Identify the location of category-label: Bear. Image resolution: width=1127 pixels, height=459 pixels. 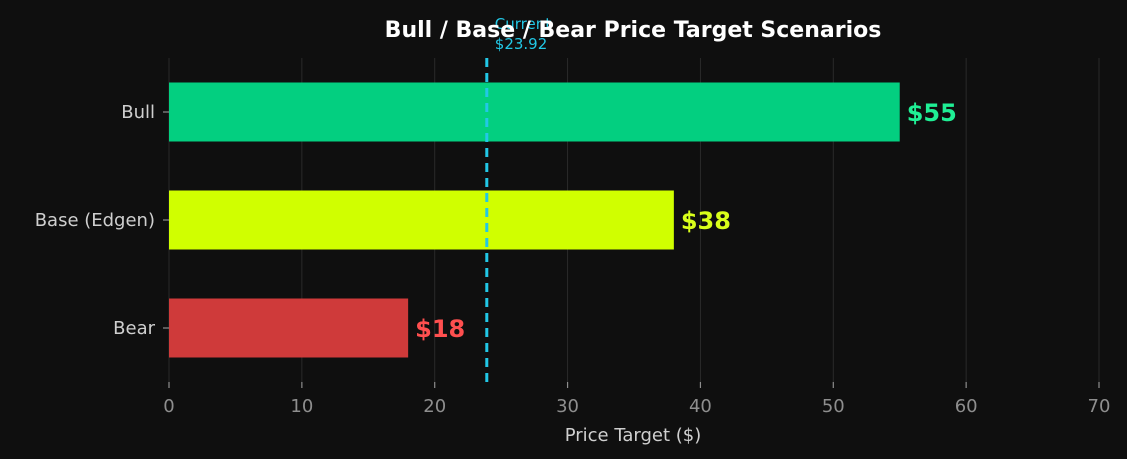
(134, 328).